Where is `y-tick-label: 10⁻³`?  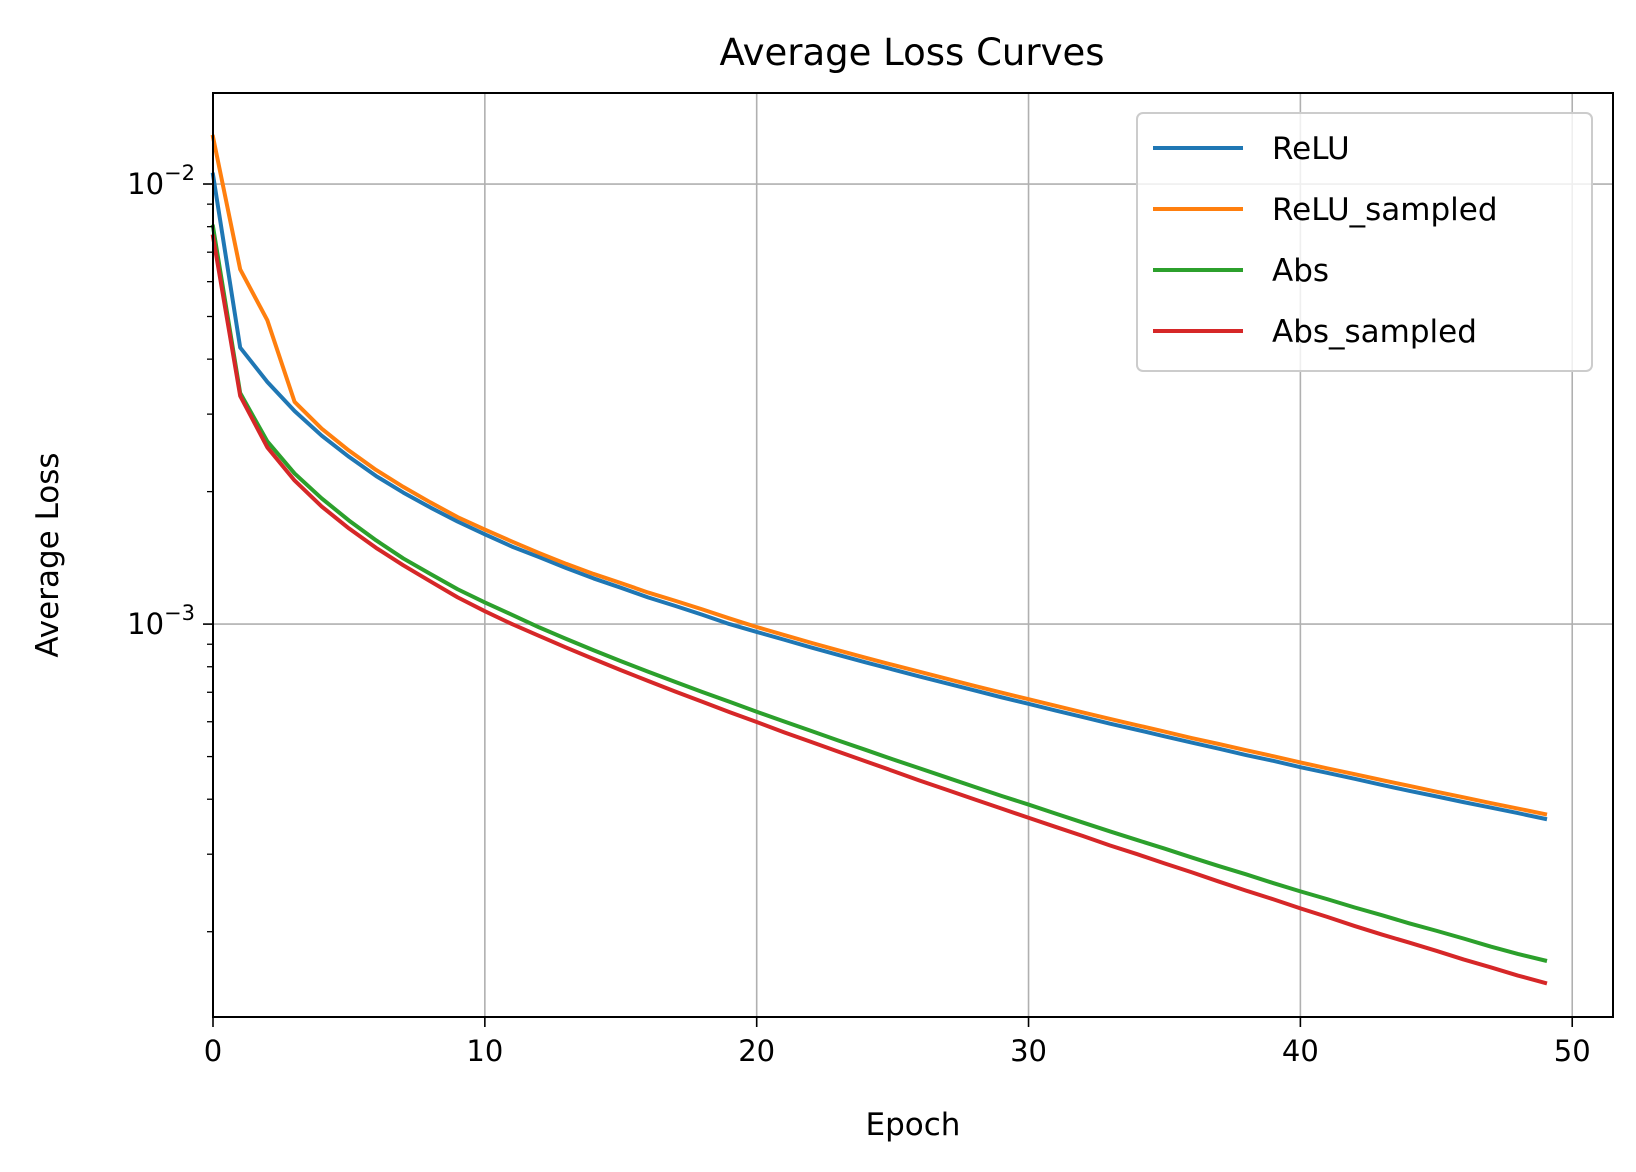 y-tick-label: 10⁻³ is located at coordinates (161, 621).